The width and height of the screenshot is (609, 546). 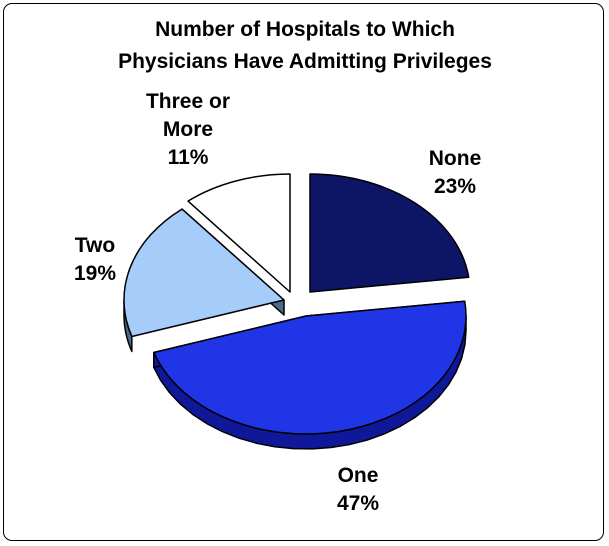 I want to click on slice-three-or-more, so click(x=239, y=233).